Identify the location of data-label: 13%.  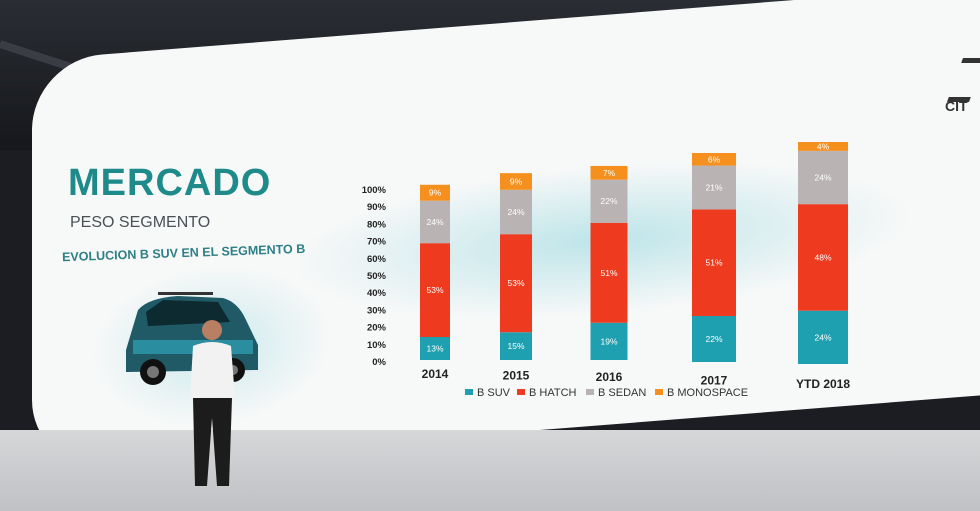
(434, 348).